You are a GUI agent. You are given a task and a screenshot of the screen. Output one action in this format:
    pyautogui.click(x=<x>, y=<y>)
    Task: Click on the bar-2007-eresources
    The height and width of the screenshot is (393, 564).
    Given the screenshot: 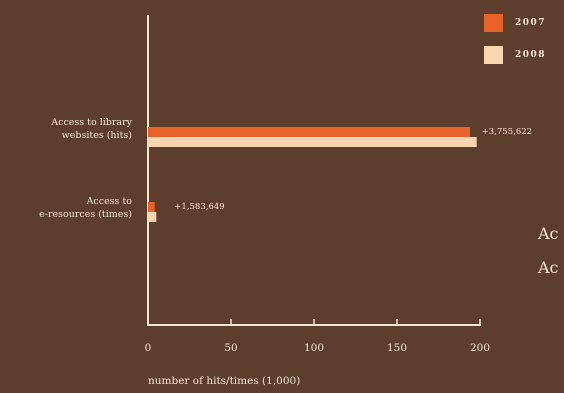 What is the action you would take?
    pyautogui.click(x=151, y=207)
    